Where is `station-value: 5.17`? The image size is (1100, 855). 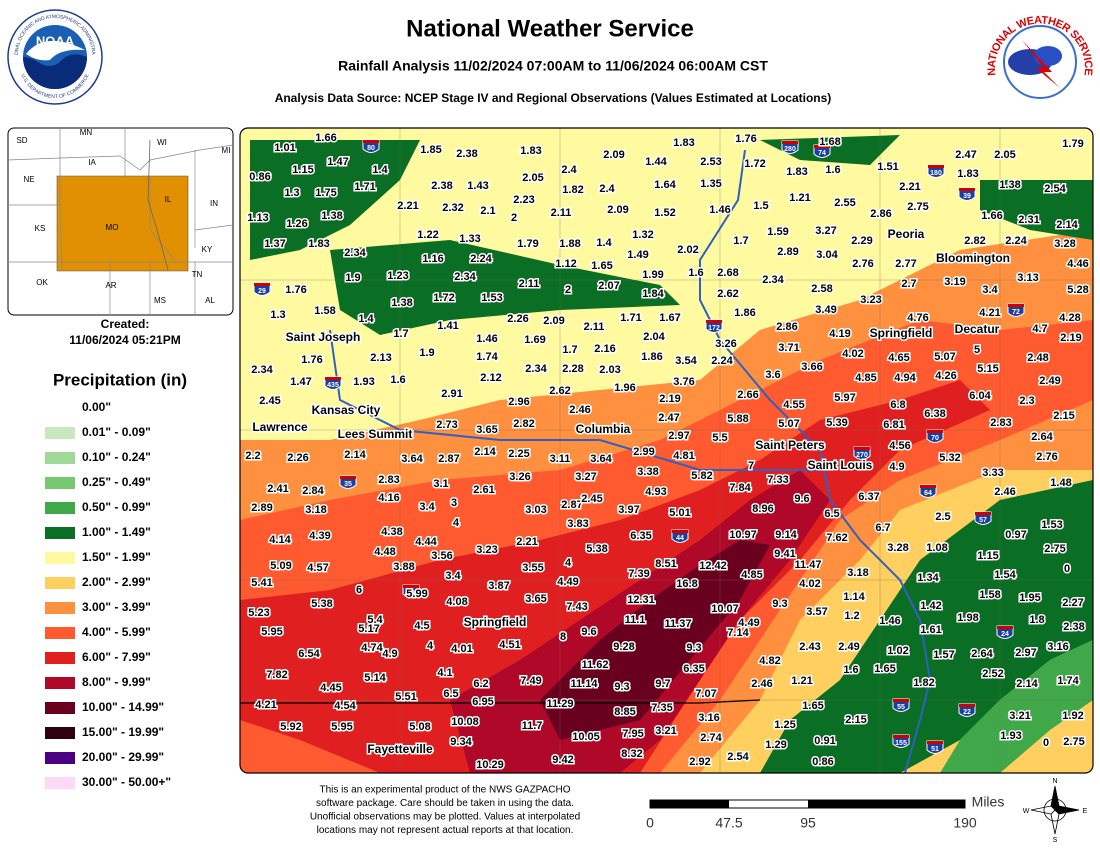 station-value: 5.17 is located at coordinates (368, 629).